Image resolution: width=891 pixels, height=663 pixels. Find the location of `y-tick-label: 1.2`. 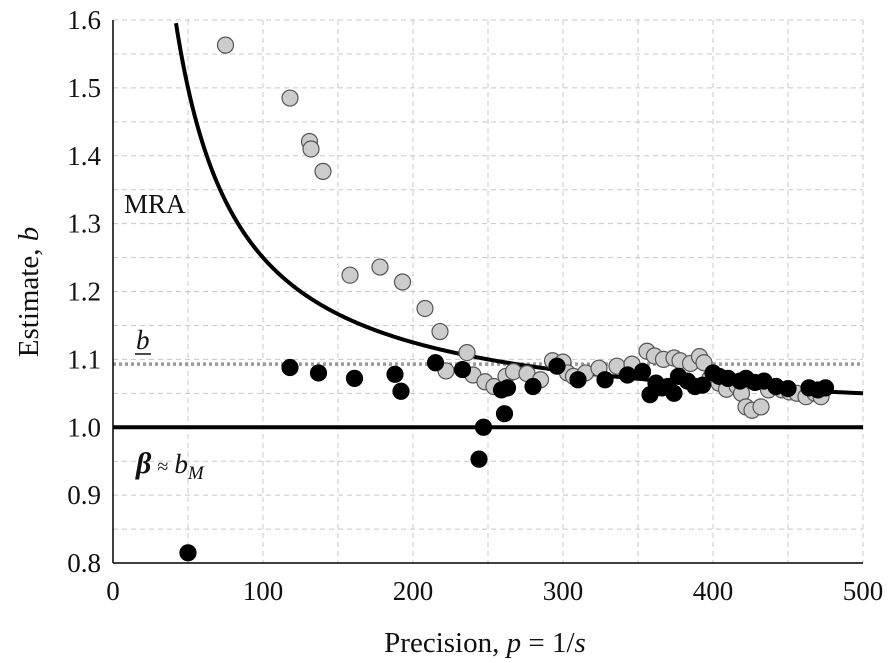

y-tick-label: 1.2 is located at coordinates (84, 292).